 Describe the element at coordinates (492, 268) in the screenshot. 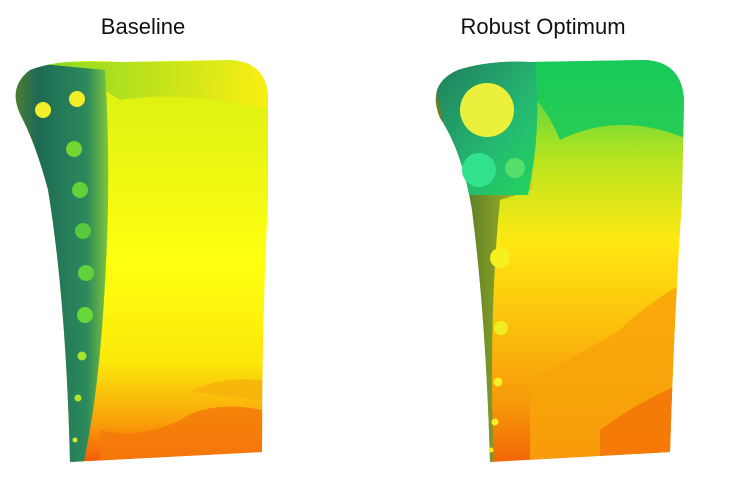

I see `robust-optimum-cooling-holes` at that location.